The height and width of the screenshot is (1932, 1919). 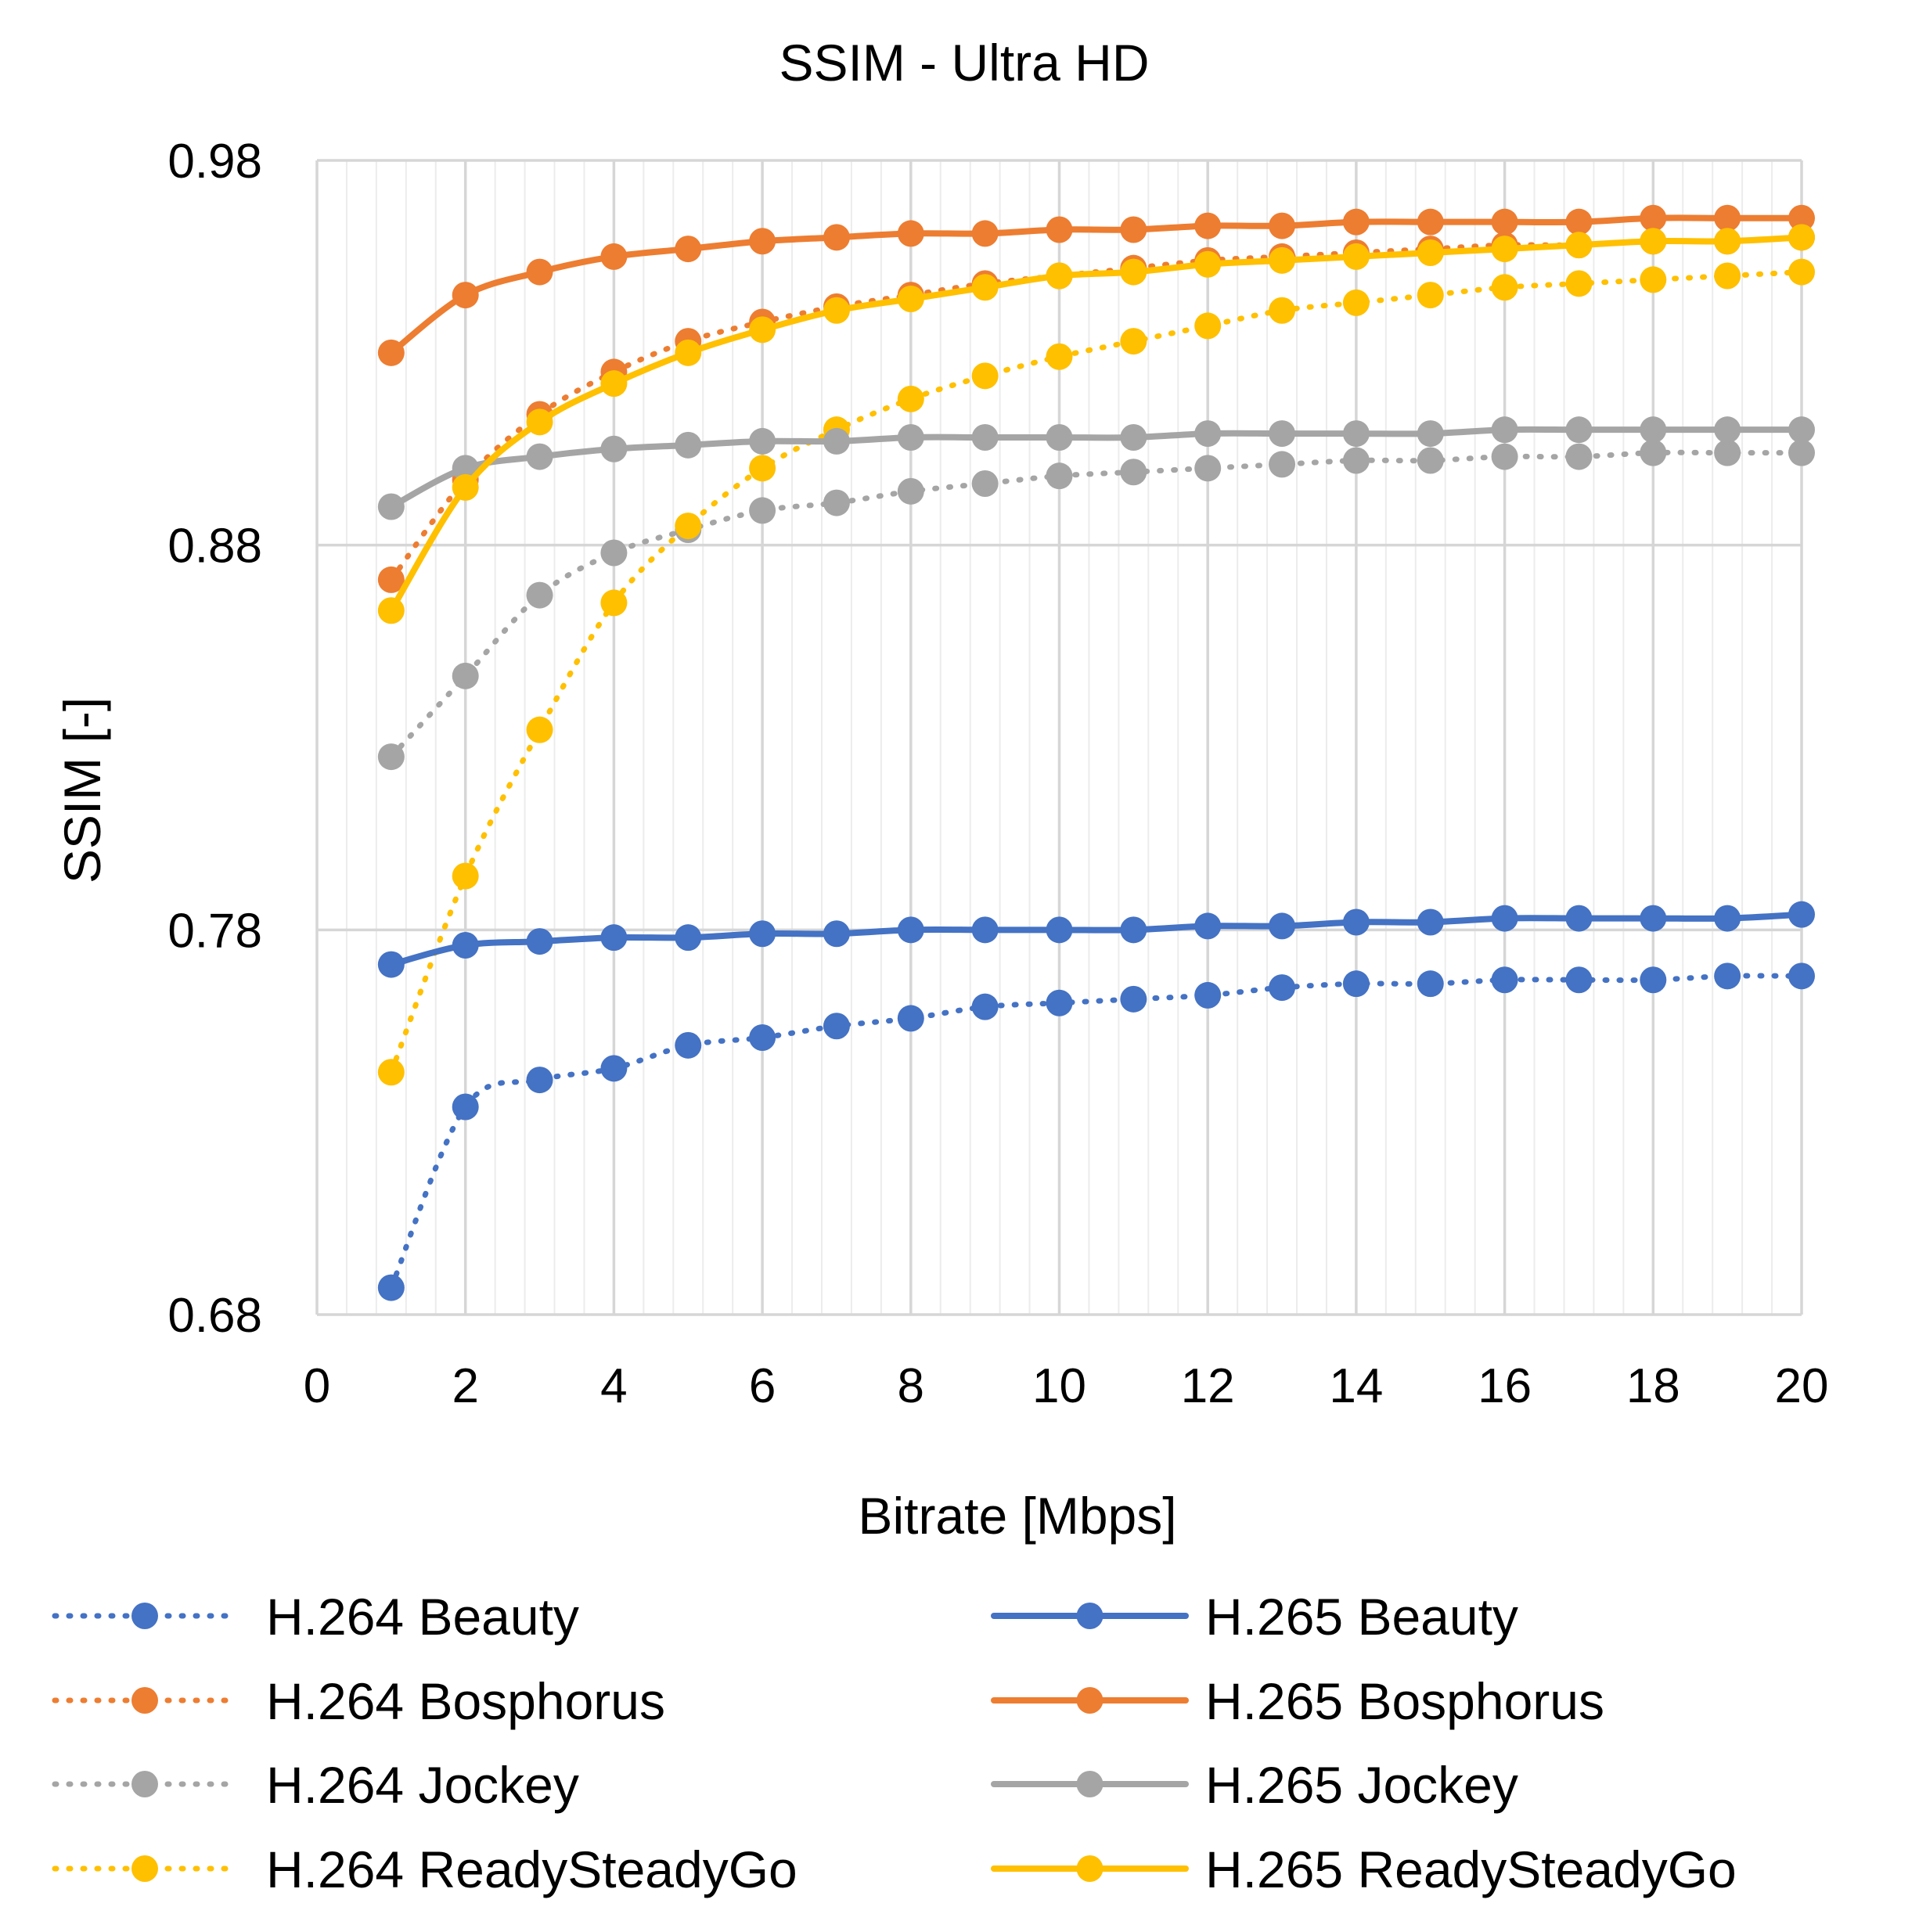 I want to click on x-axis-label: Bitrate [Mbps], so click(x=1017, y=1516).